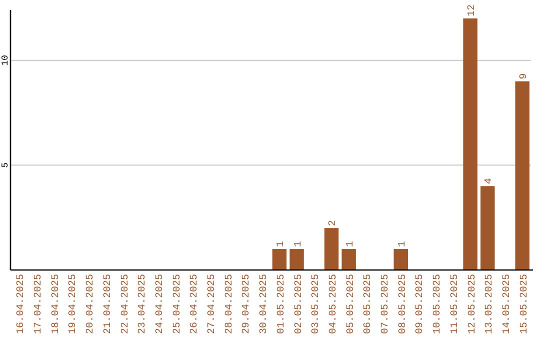  What do you see at coordinates (386, 304) in the screenshot?
I see `x-tick-label: 07.05.2025` at bounding box center [386, 304].